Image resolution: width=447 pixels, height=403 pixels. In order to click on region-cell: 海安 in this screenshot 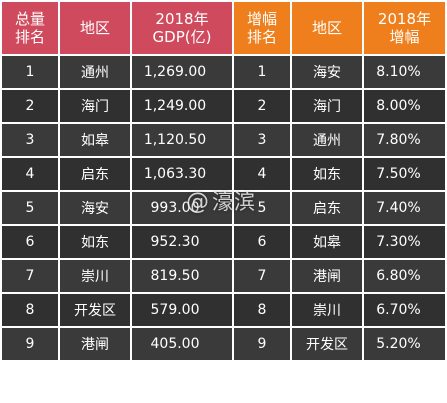, I will do `click(95, 208)`.